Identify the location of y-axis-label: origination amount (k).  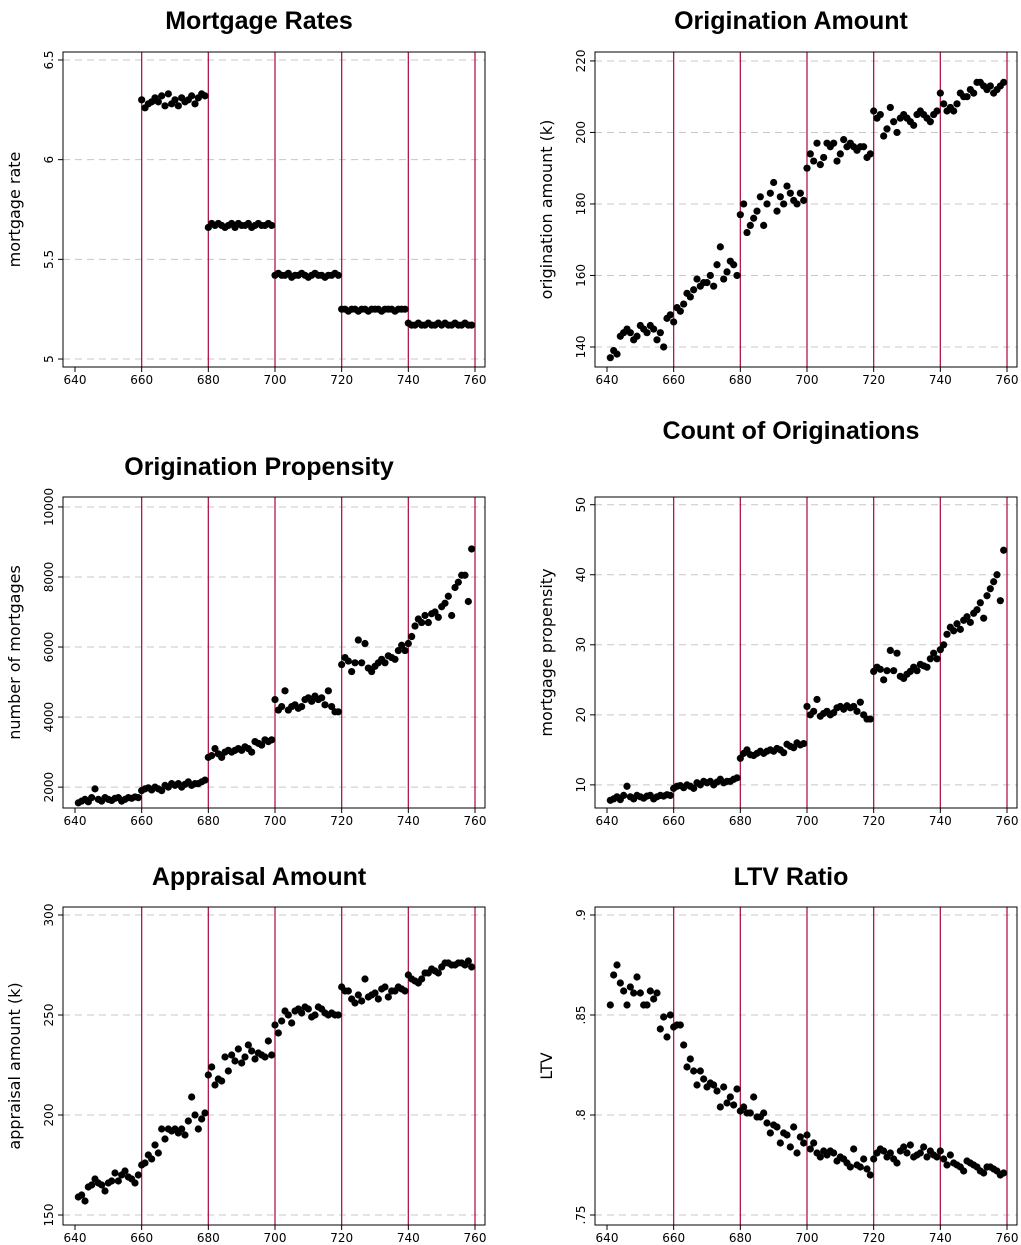
(546, 210).